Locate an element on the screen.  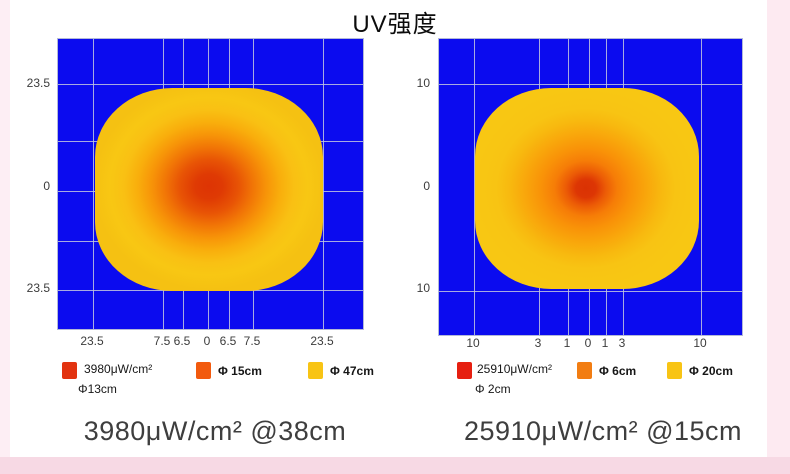
chart-caption-right: 25910μW/cm² @15cm is located at coordinates (603, 431).